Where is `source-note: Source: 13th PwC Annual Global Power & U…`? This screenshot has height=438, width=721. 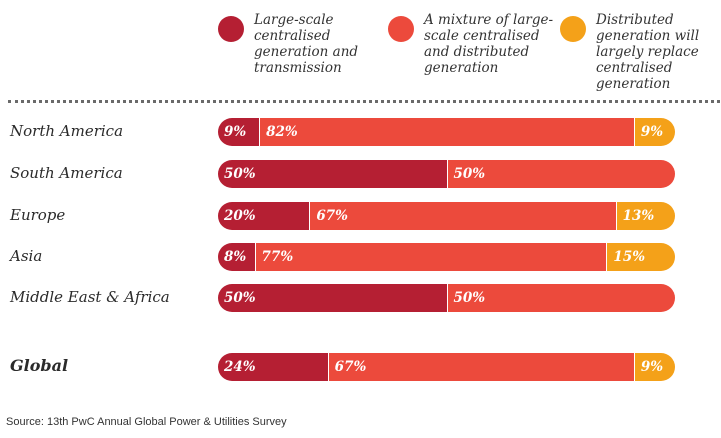
source-note: Source: 13th PwC Annual Global Power & U… is located at coordinates (146, 422).